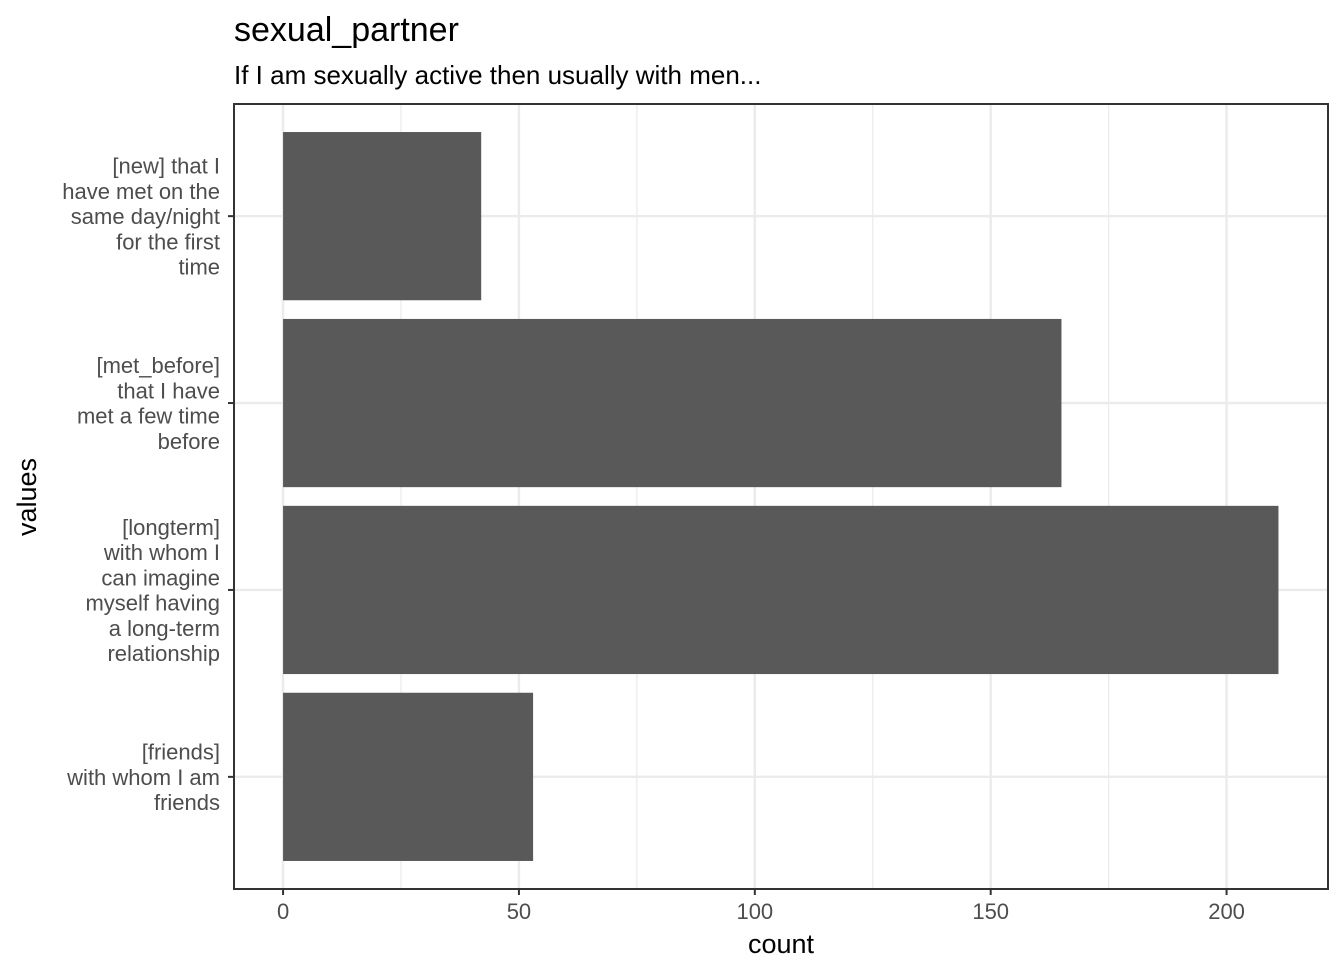  Describe the element at coordinates (990, 911) in the screenshot. I see `x-tick-label: 150` at that location.